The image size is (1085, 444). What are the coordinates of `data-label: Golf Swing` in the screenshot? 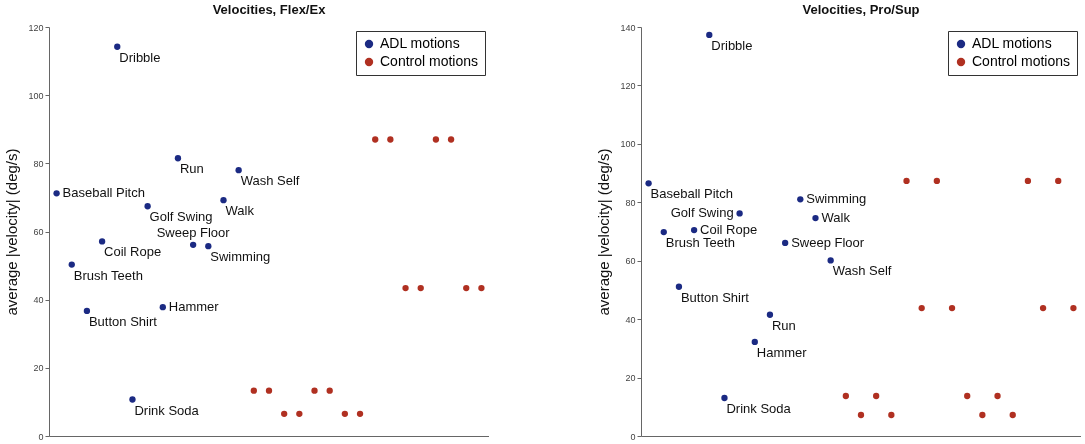 It's located at (702, 213).